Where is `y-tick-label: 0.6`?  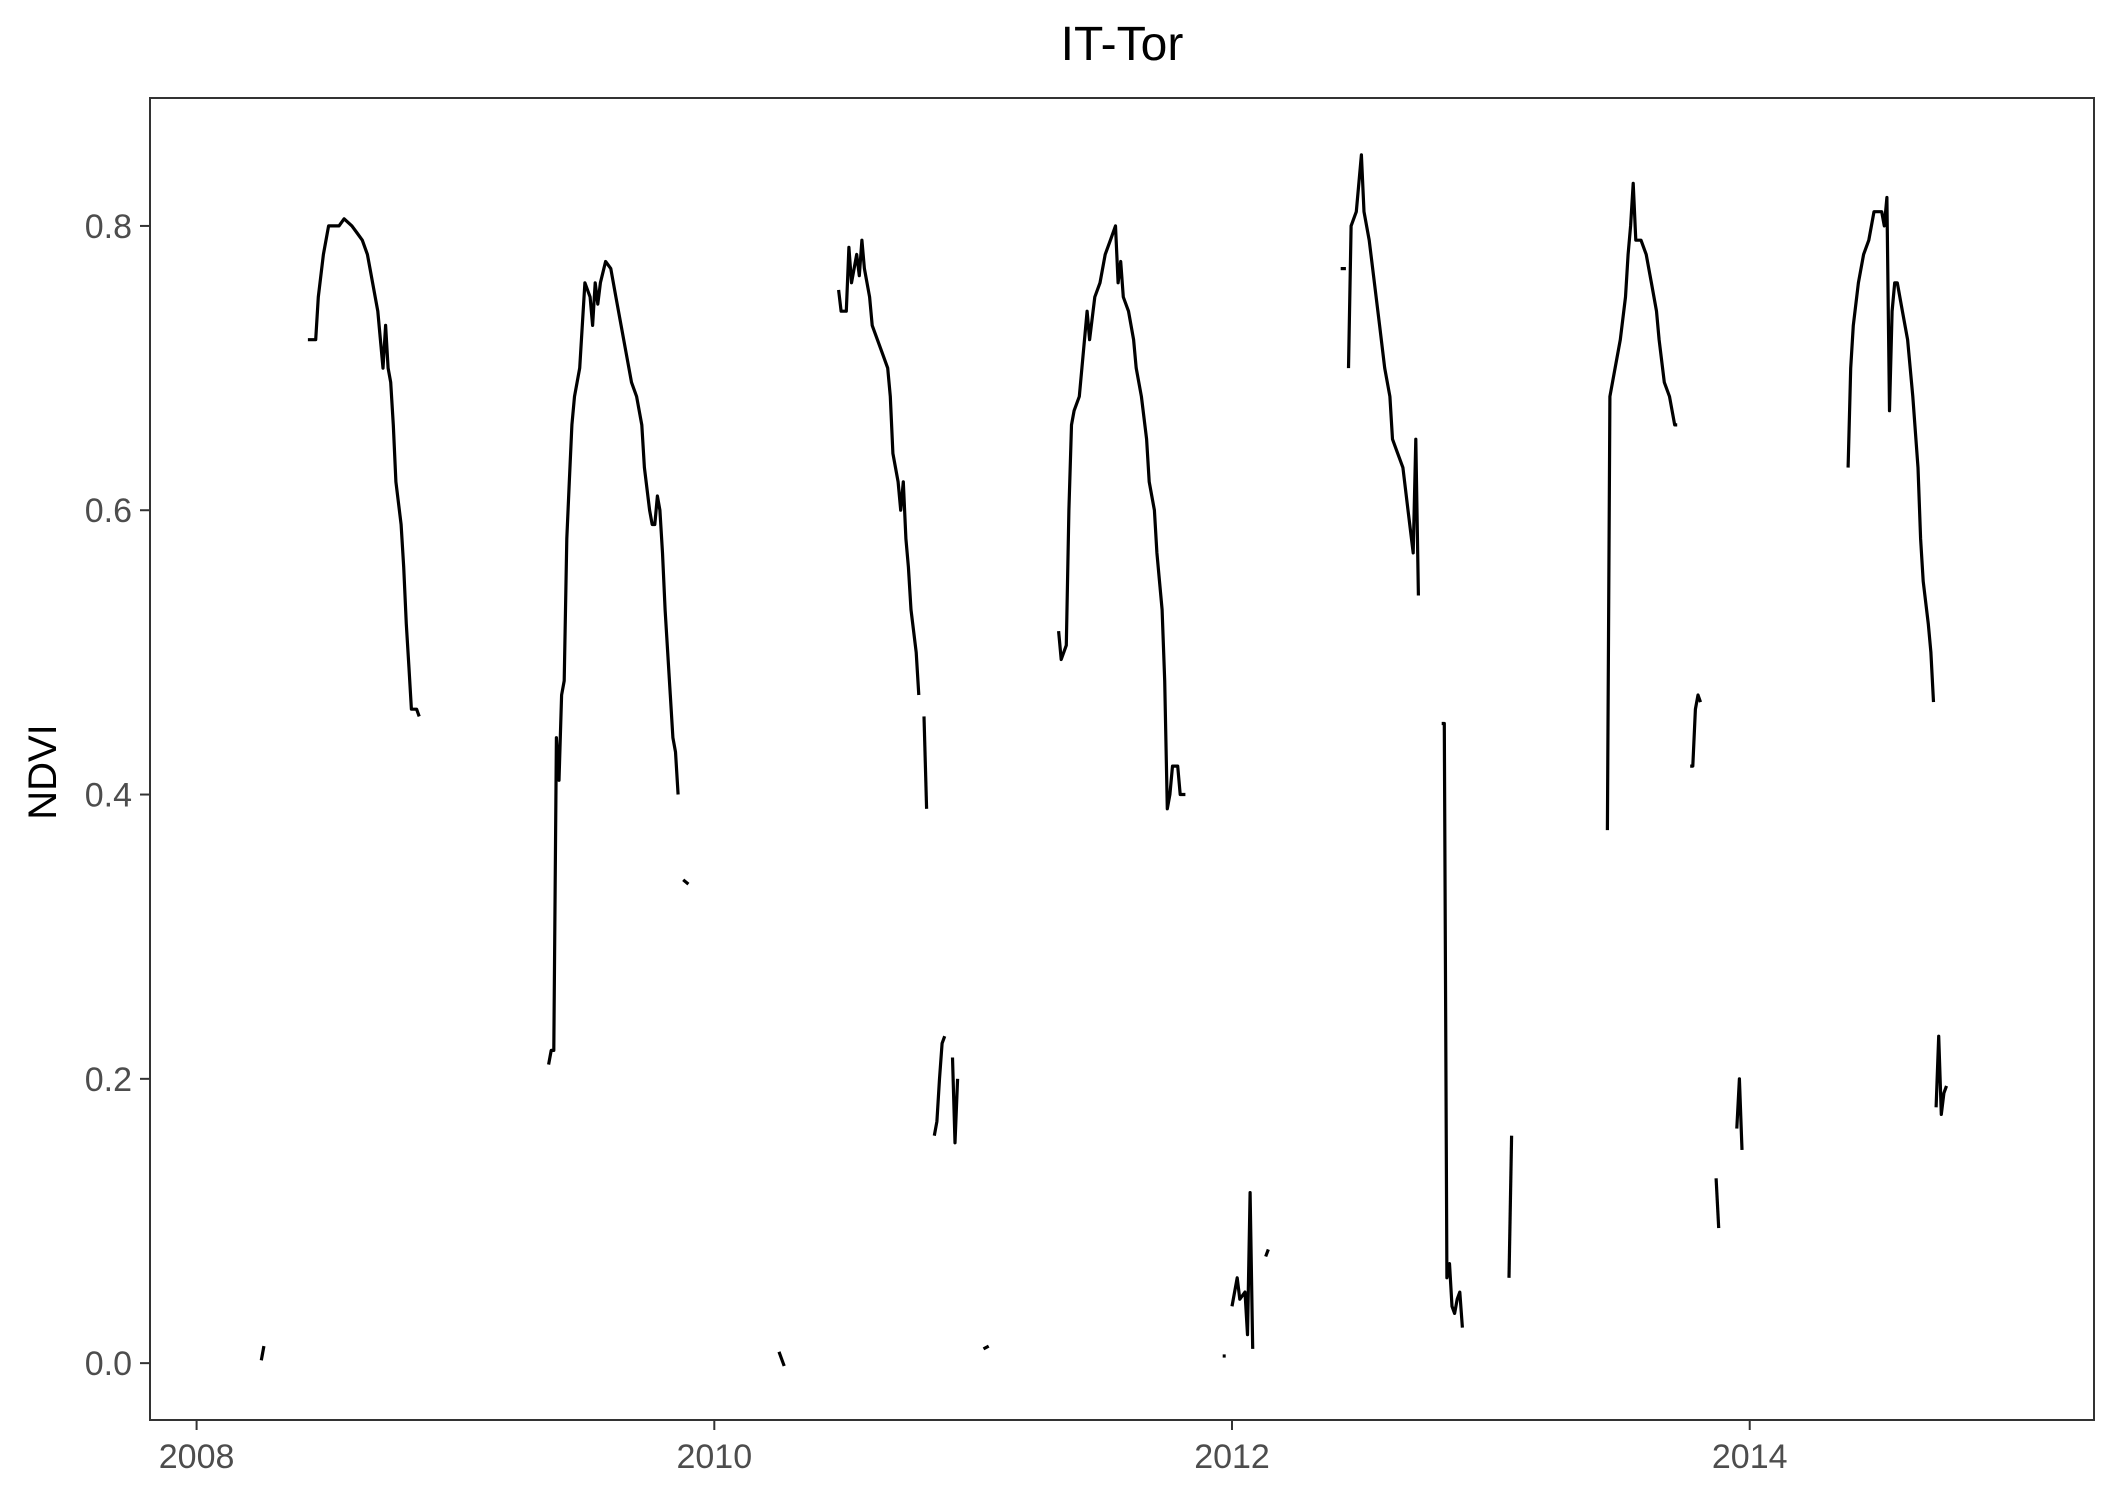
y-tick-label: 0.6 is located at coordinates (108, 511).